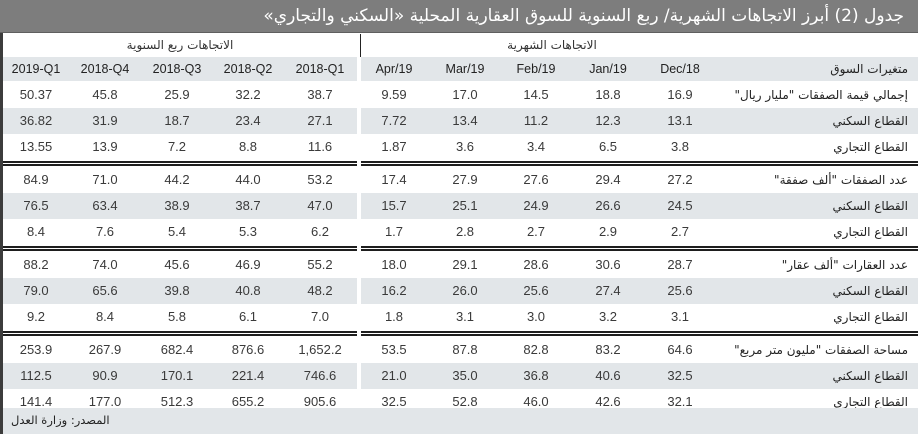 Image resolution: width=918 pixels, height=434 pixels. What do you see at coordinates (248, 316) in the screenshot?
I see `cell-quarterly: 6.1` at bounding box center [248, 316].